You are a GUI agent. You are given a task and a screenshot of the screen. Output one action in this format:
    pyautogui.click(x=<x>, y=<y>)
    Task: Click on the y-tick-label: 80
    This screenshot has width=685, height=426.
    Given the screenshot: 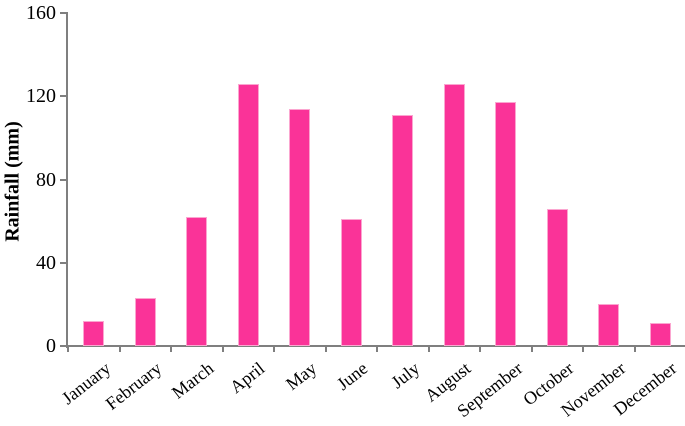 What is the action you would take?
    pyautogui.click(x=46, y=179)
    